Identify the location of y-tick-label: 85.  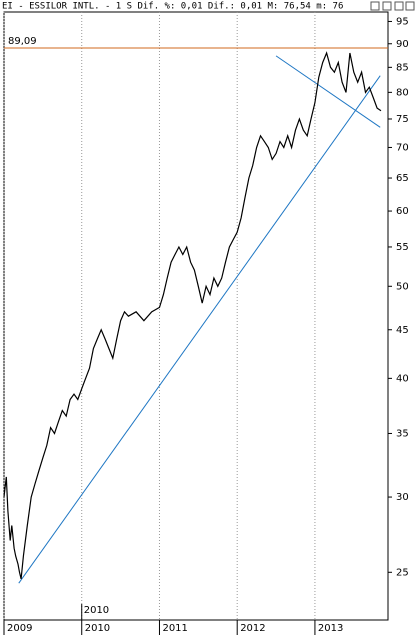
(402, 67).